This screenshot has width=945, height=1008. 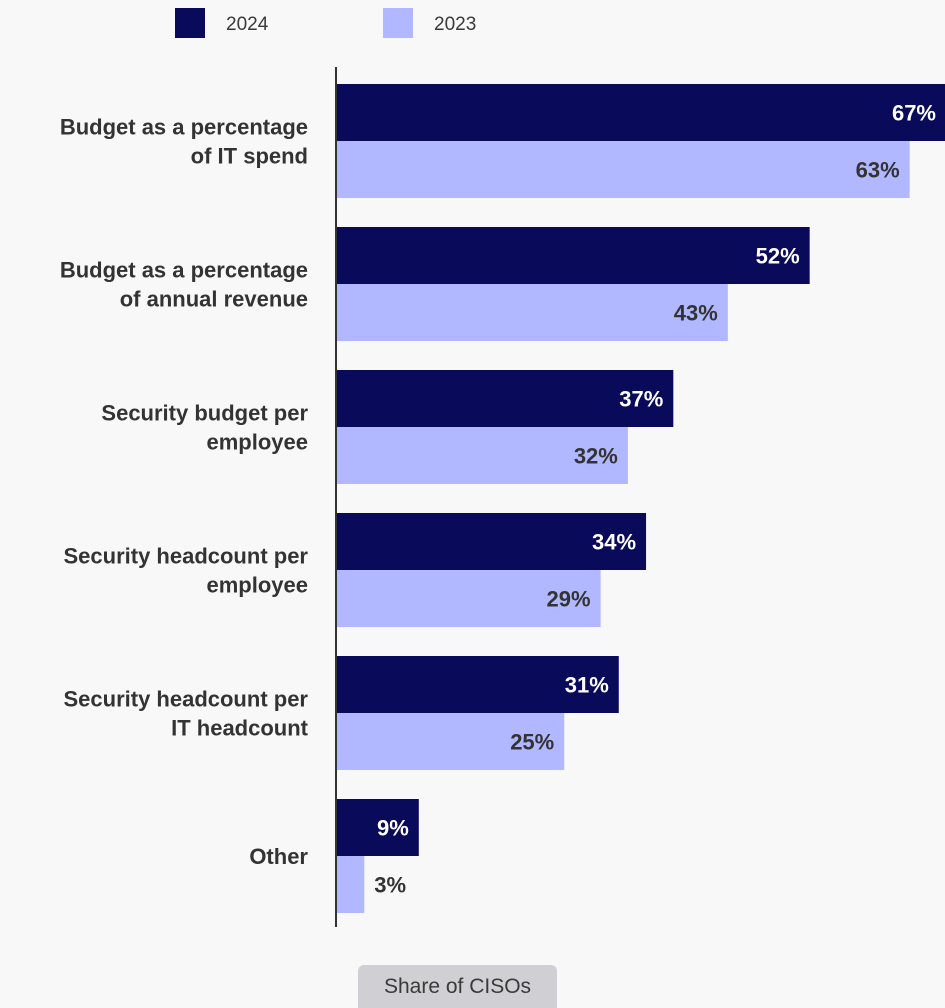 What do you see at coordinates (278, 856) in the screenshot?
I see `category-label-5-0: Other` at bounding box center [278, 856].